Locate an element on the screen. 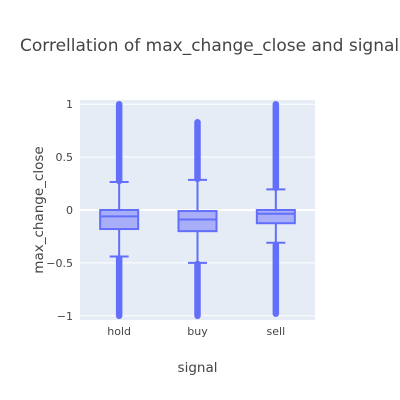 The width and height of the screenshot is (400, 400). y-axis-ticks: 1 0.5 0 −0.5 −1 is located at coordinates (59, 210).